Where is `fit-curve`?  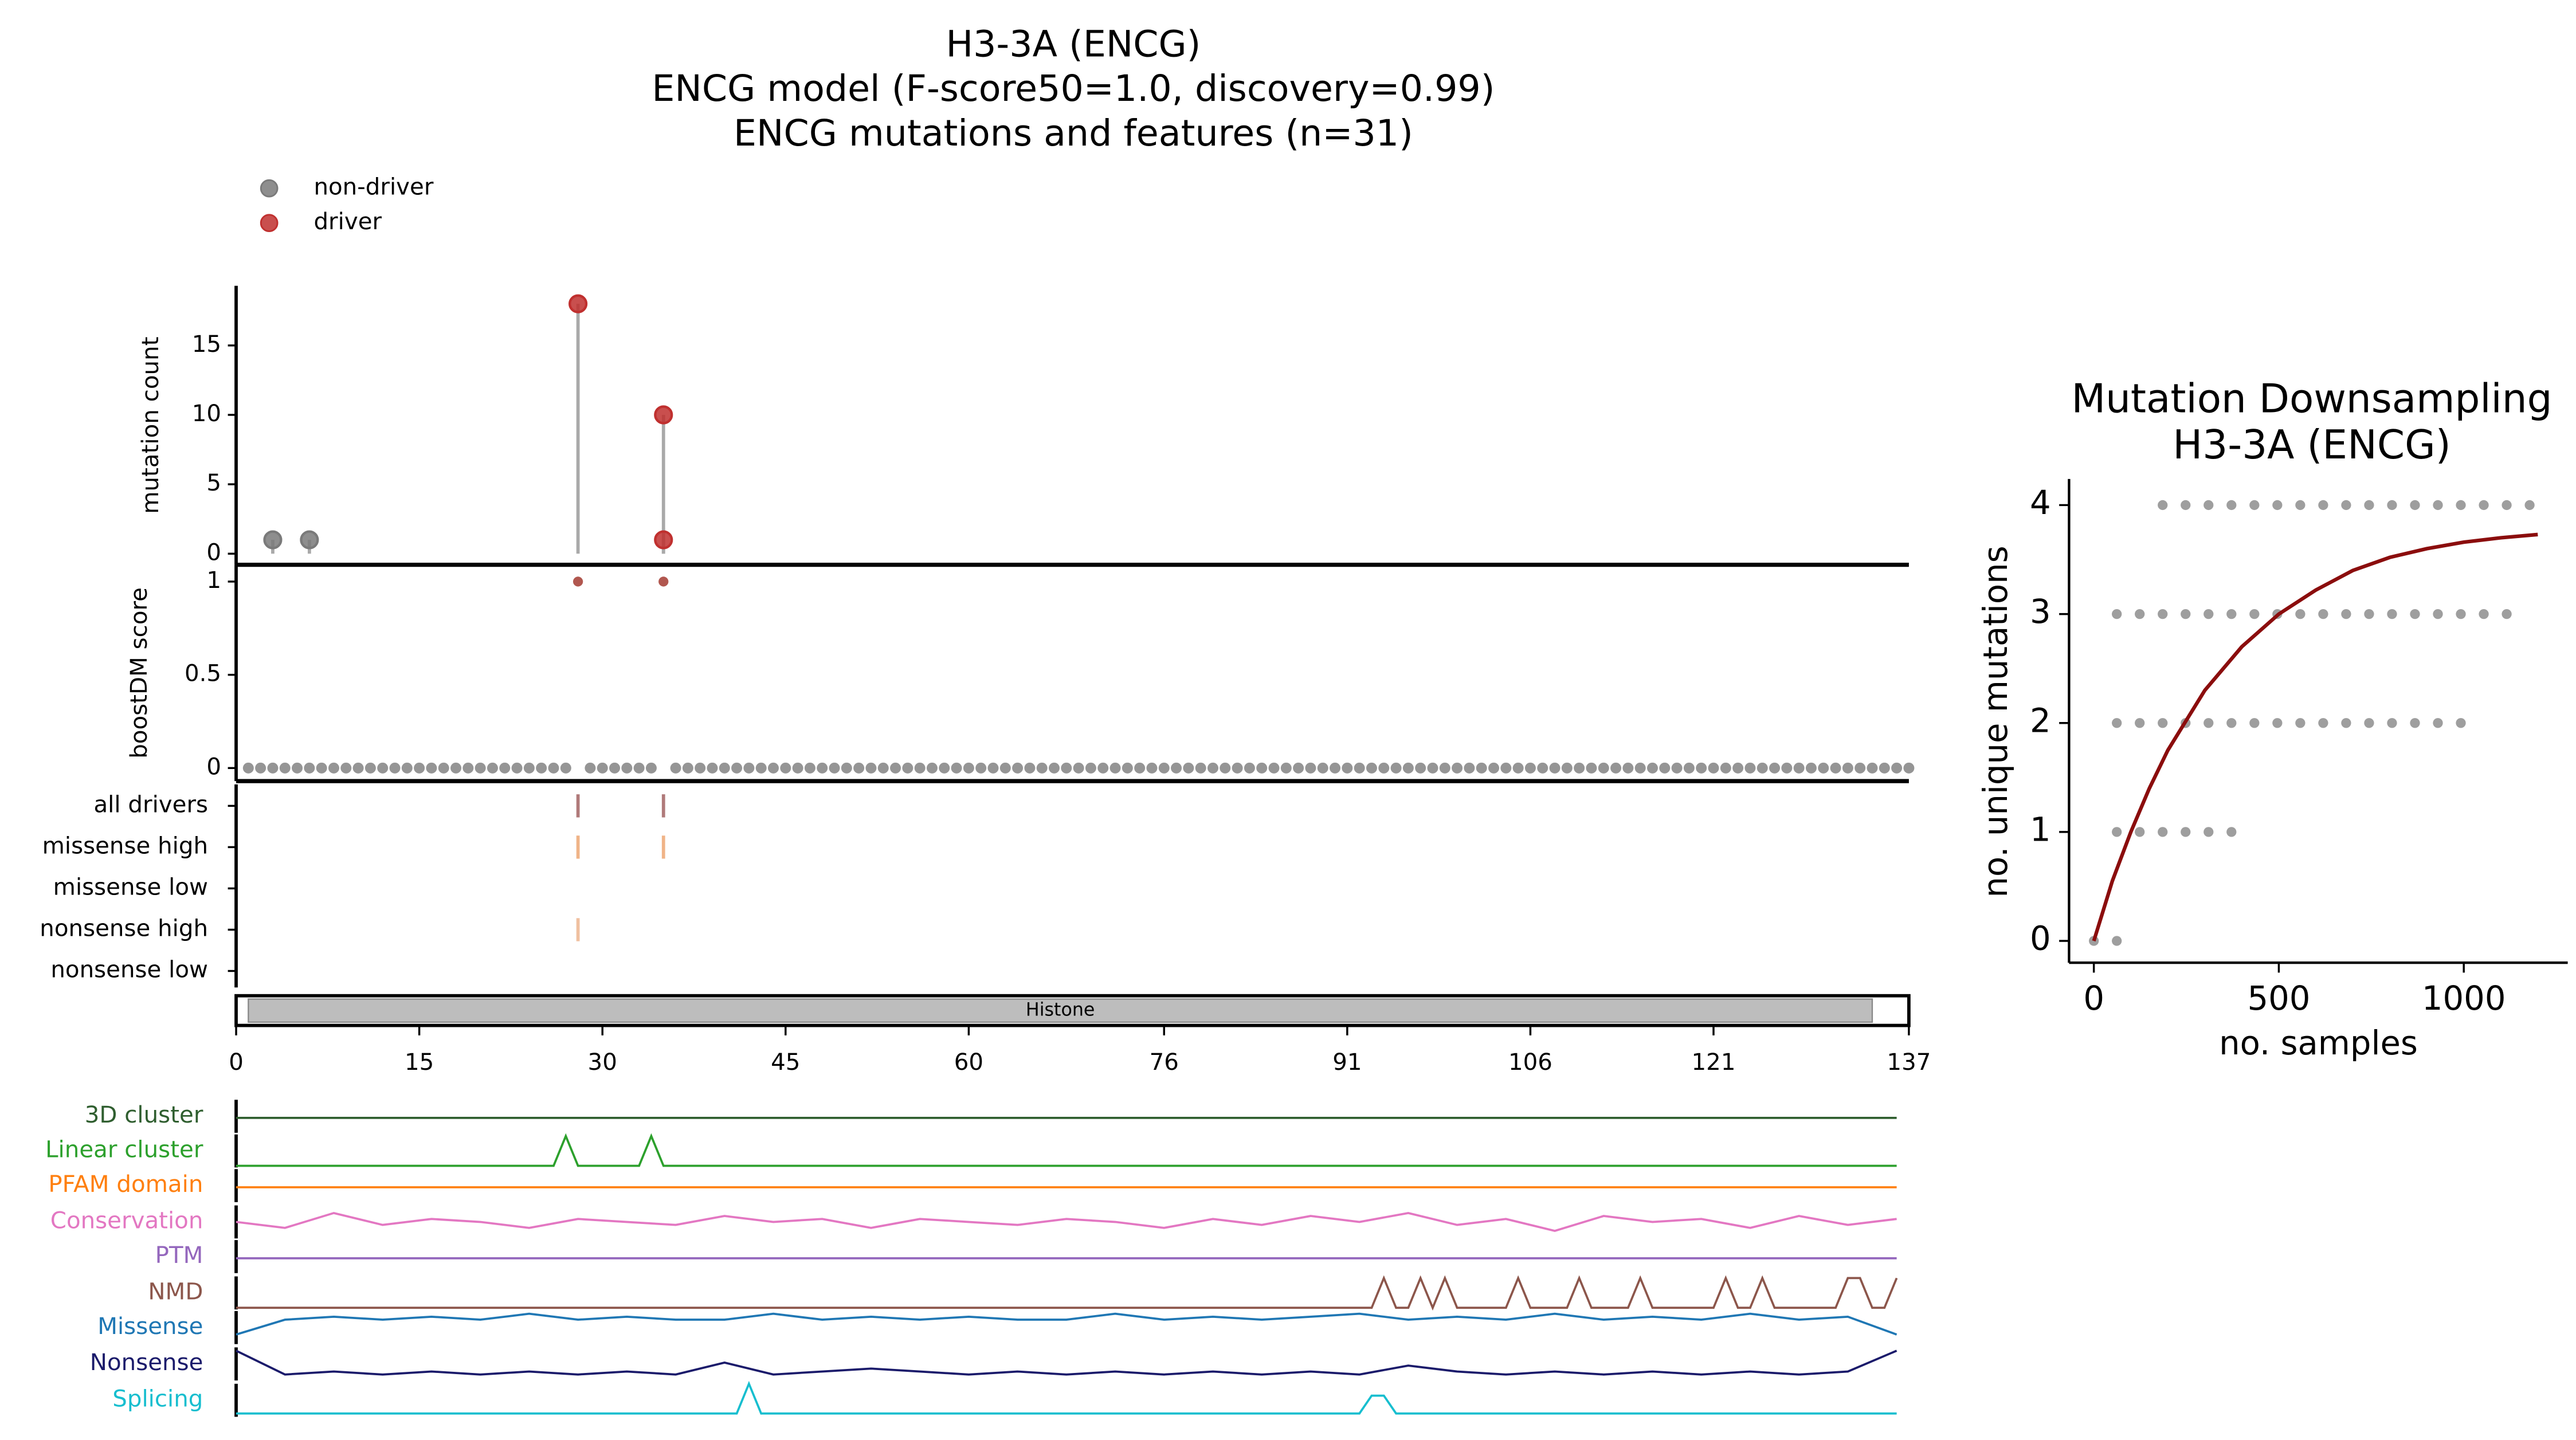
fit-curve is located at coordinates (2315, 736).